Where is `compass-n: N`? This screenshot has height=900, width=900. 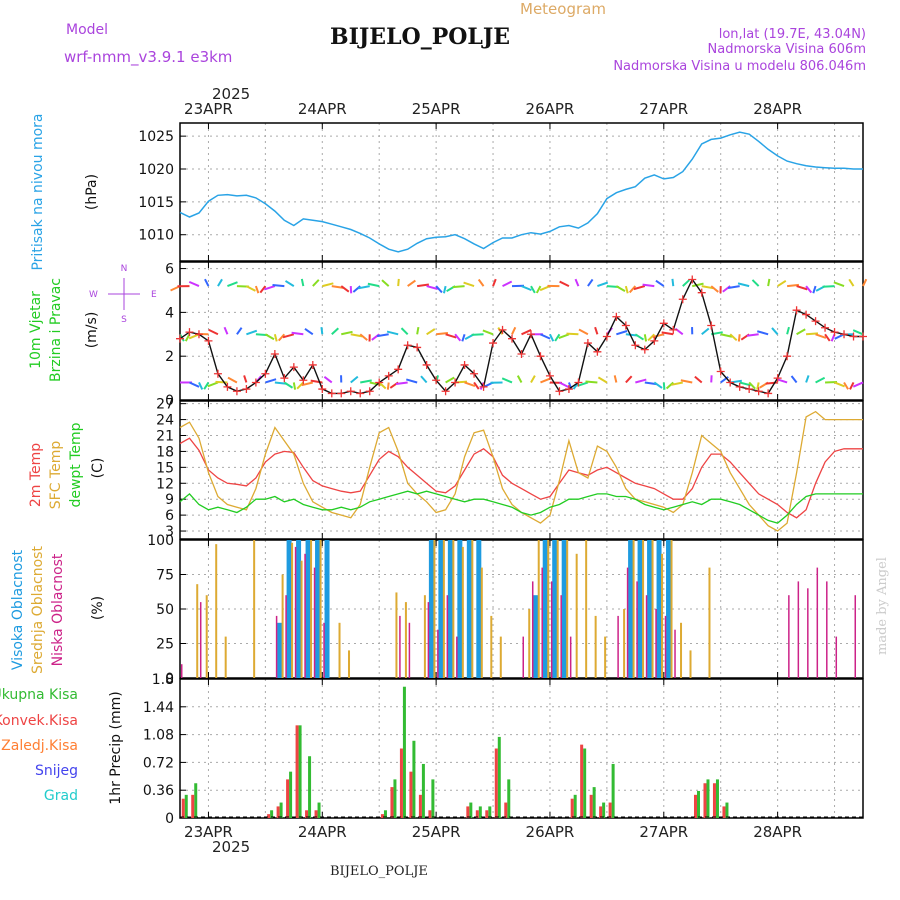
compass-n: N is located at coordinates (124, 269).